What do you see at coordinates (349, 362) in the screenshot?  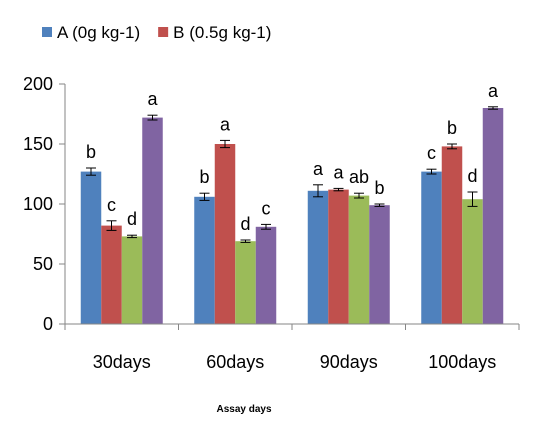 I see `x-tick-label: 90days` at bounding box center [349, 362].